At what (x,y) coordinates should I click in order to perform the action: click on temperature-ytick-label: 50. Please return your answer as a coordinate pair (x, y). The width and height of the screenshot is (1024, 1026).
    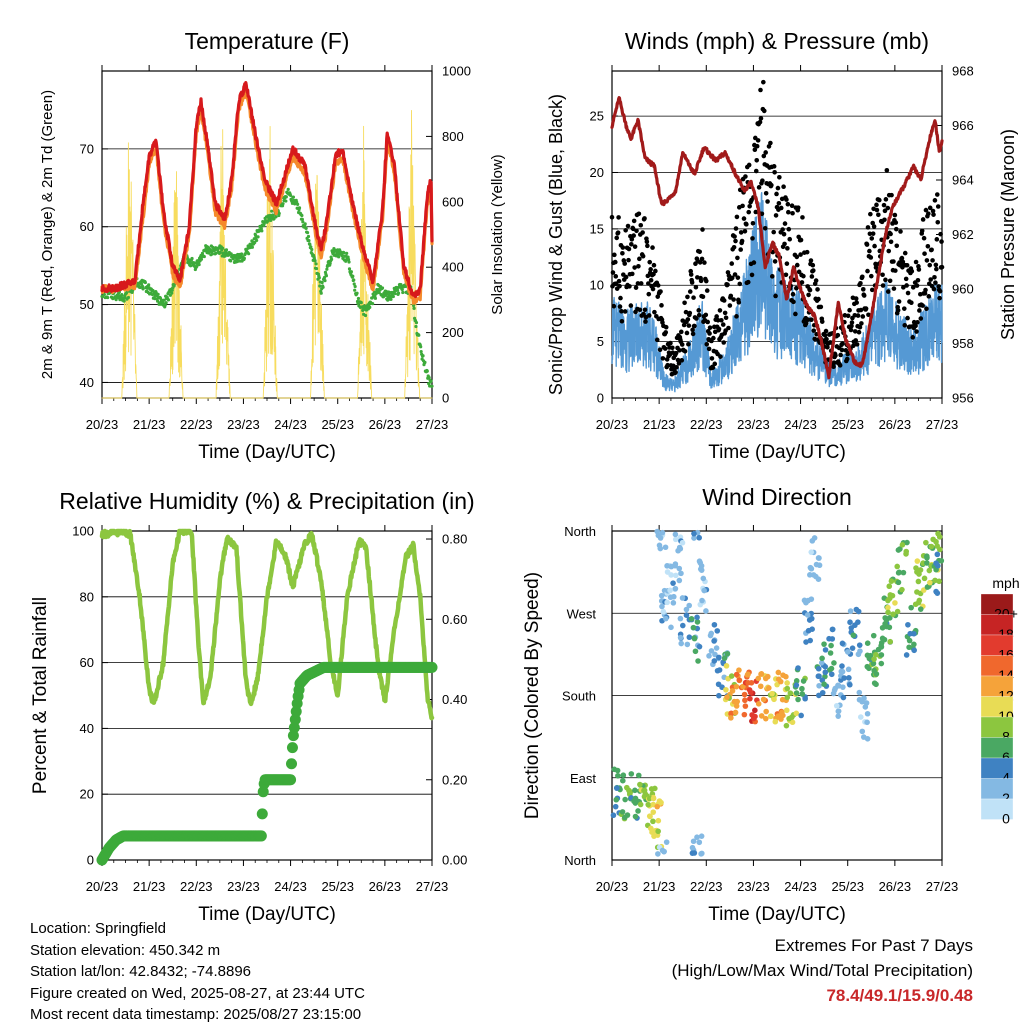
    Looking at the image, I should click on (87, 304).